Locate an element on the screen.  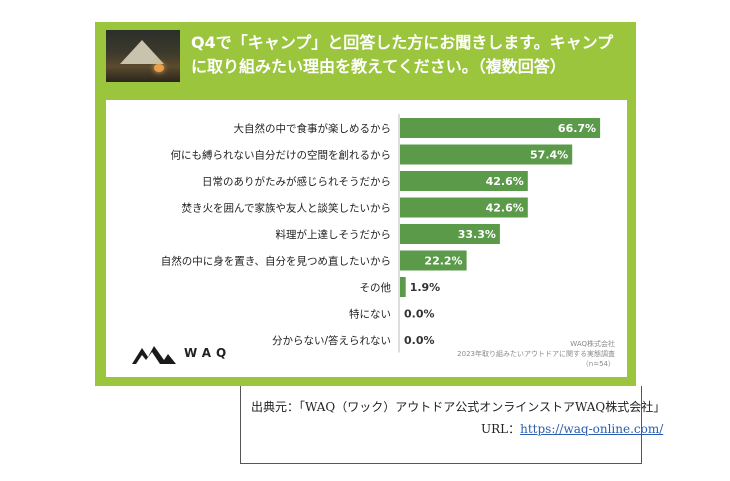
survey-note: WAQ株式会社 2023年取り組みたいアウトドアに関する実態調査 （n=54） is located at coordinates (515, 354).